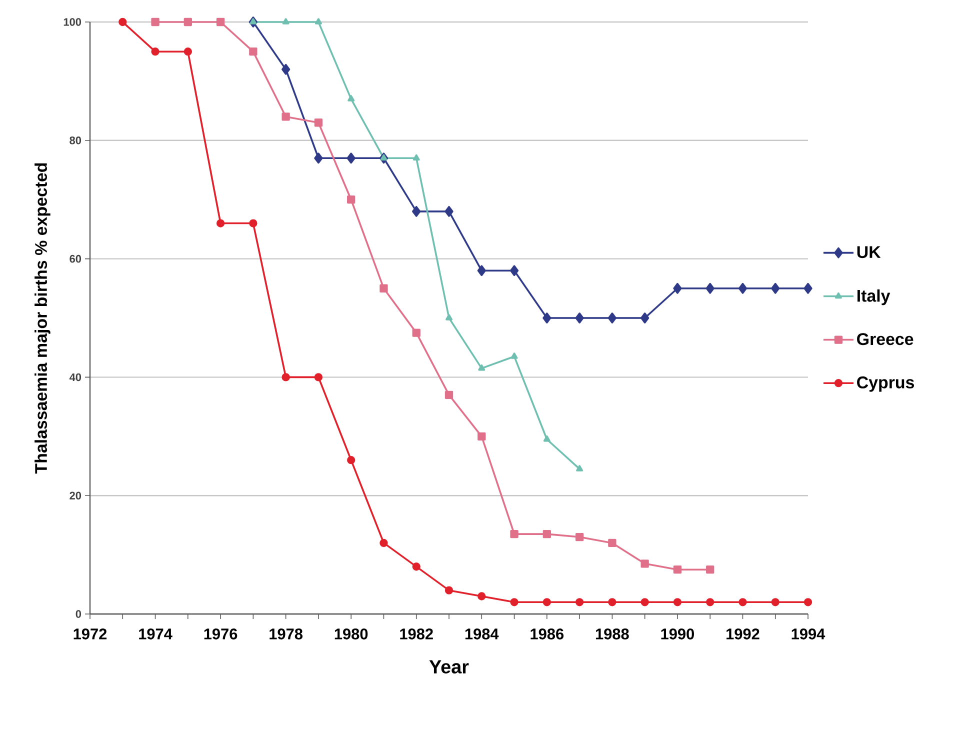  What do you see at coordinates (612, 634) in the screenshot?
I see `x-tick-label: 1988` at bounding box center [612, 634].